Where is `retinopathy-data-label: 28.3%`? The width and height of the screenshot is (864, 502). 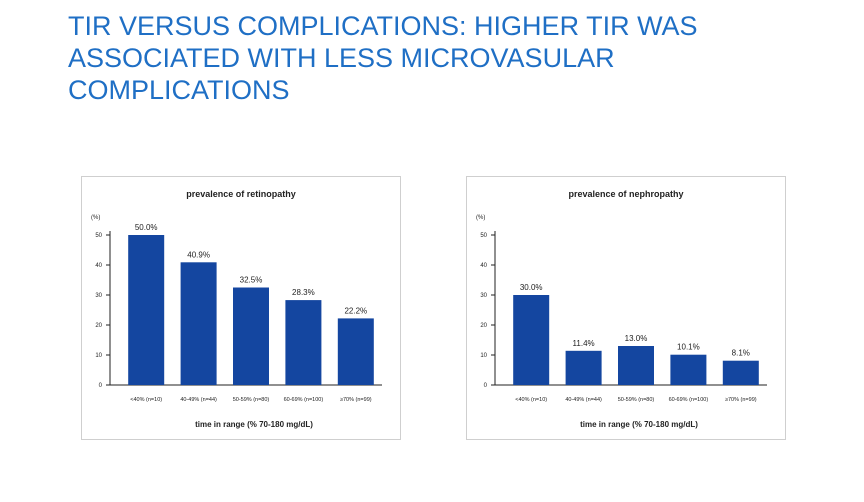
retinopathy-data-label: 28.3% is located at coordinates (303, 292).